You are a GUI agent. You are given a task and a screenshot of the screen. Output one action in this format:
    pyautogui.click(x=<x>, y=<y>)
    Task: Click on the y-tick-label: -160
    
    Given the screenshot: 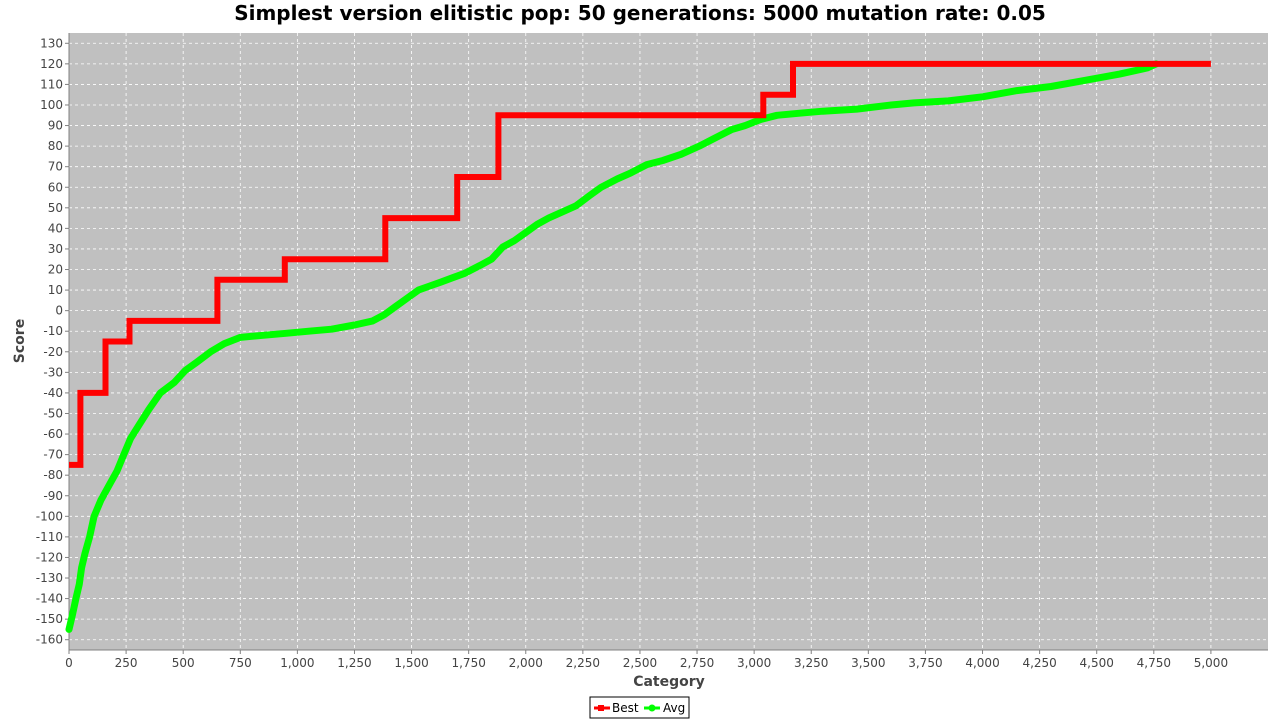 What is the action you would take?
    pyautogui.click(x=49, y=640)
    